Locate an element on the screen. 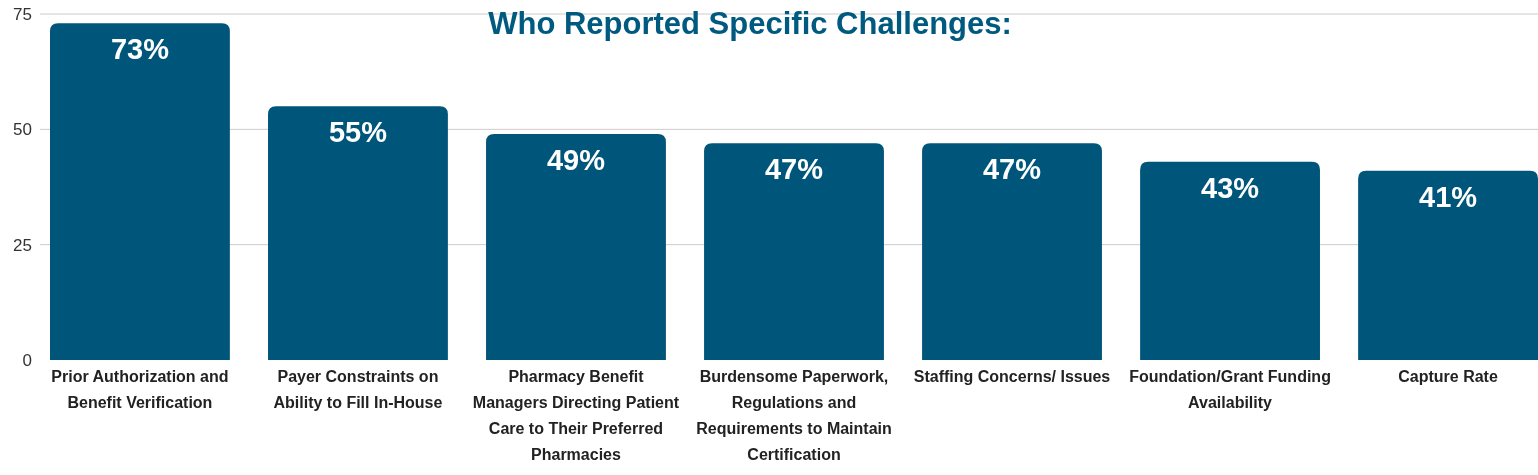 The width and height of the screenshot is (1538, 475). x-tick-label: Burdensome Paperwork, Regulations and Requirements to Maintain Certification is located at coordinates (794, 415).